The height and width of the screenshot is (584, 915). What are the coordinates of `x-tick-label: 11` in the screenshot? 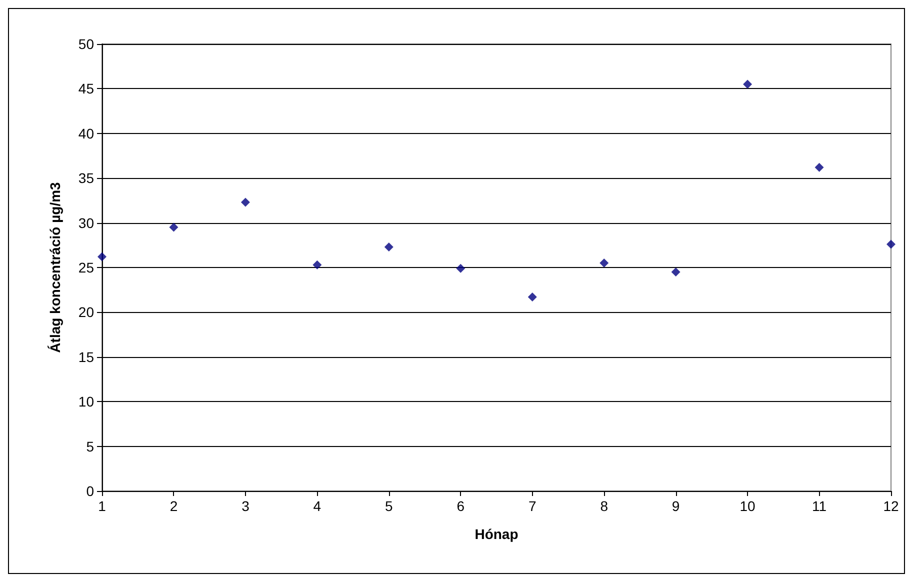 It's located at (819, 506).